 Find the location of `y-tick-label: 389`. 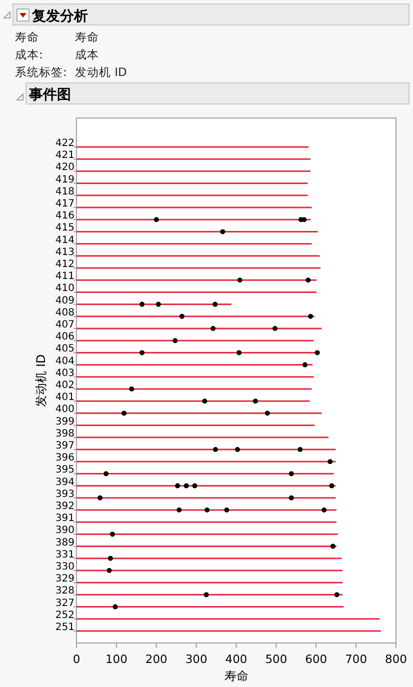

y-tick-label: 389 is located at coordinates (64, 542).